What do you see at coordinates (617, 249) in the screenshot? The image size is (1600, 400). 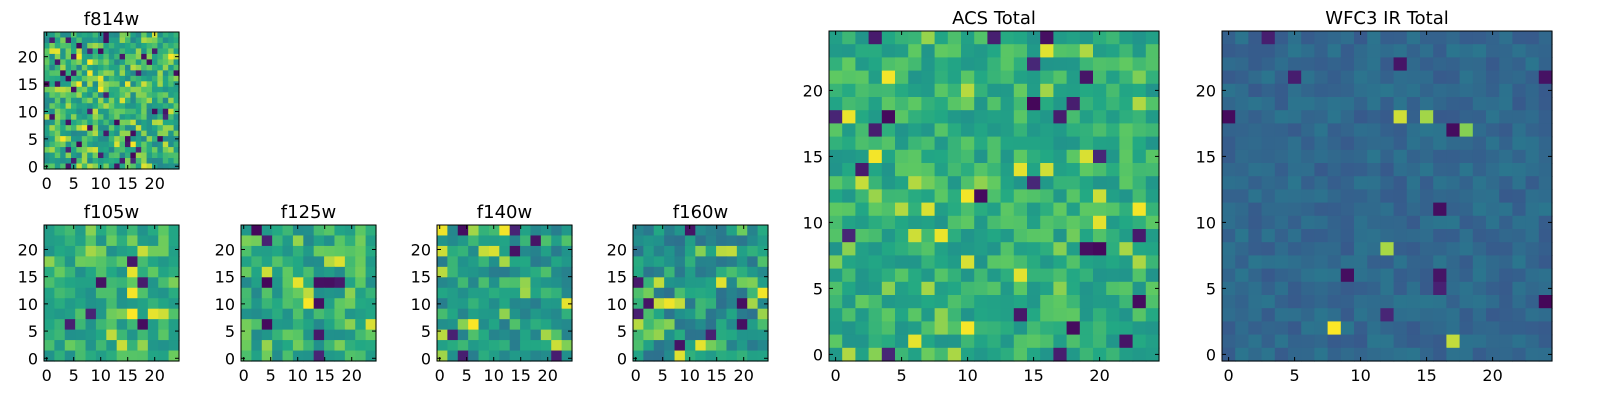 I see `y-tick-label: 20` at bounding box center [617, 249].